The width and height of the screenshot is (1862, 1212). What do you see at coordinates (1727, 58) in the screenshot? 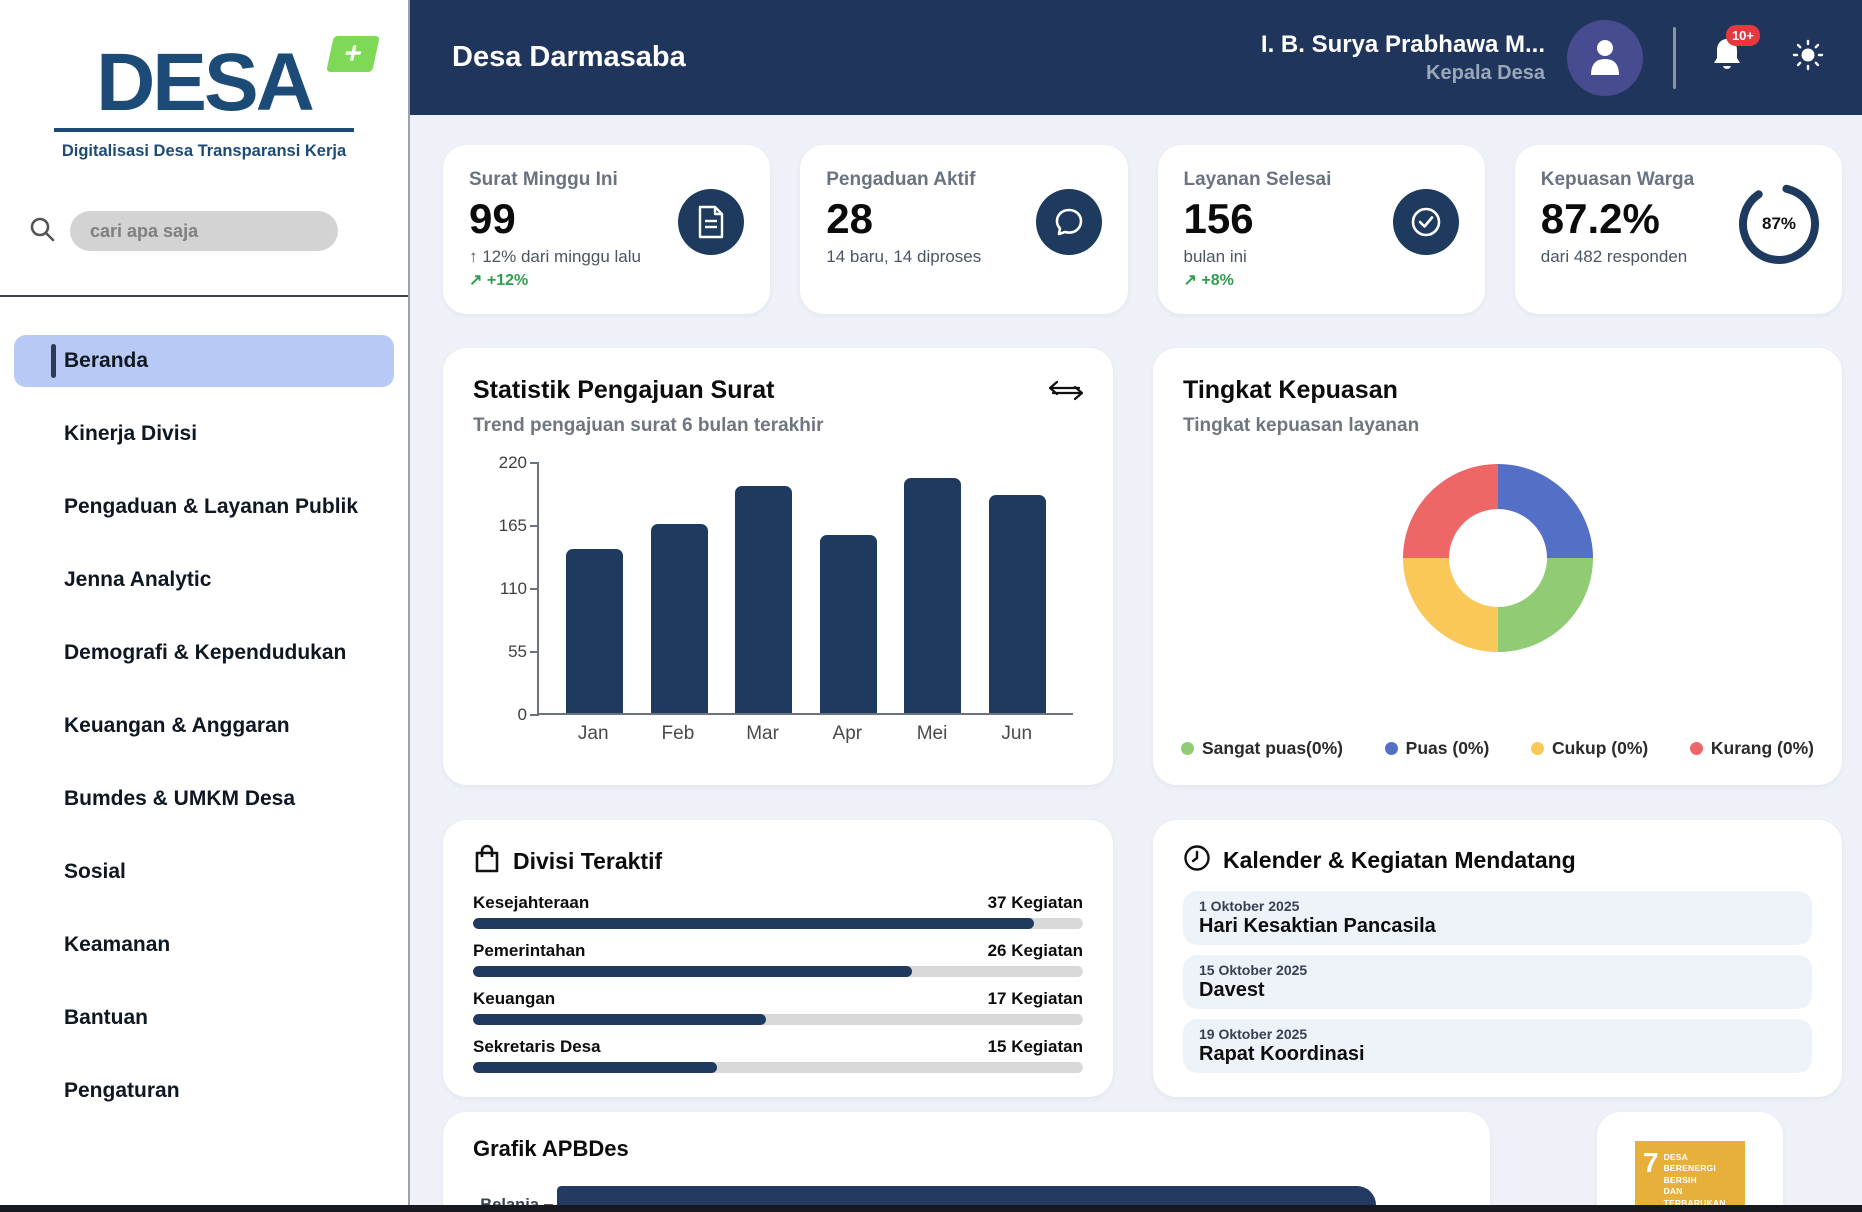
I see `bell-icon` at bounding box center [1727, 58].